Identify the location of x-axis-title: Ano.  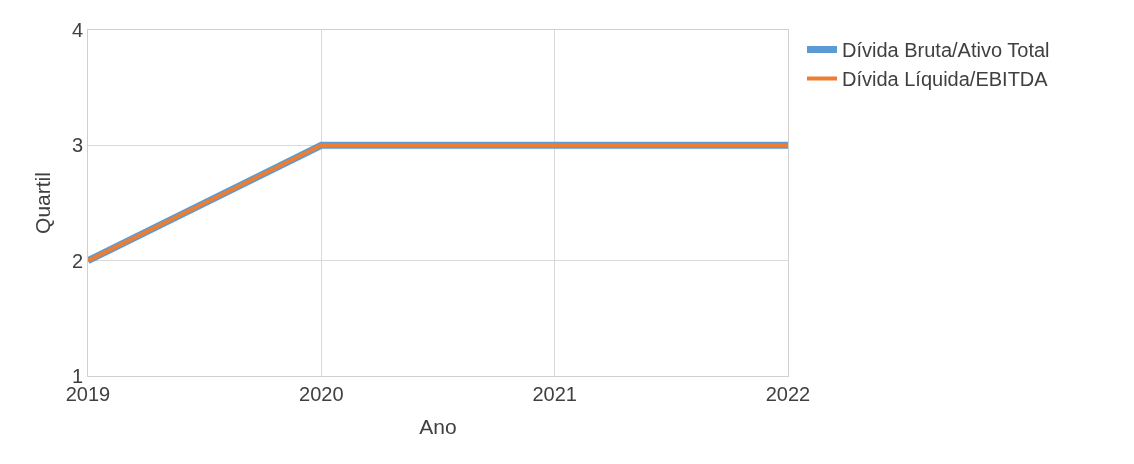
(438, 427).